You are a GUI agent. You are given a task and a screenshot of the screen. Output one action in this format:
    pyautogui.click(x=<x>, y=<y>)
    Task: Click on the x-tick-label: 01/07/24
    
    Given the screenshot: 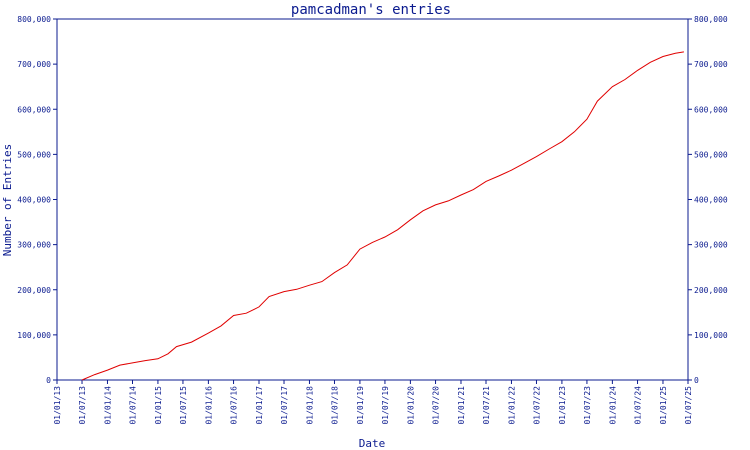 What is the action you would take?
    pyautogui.click(x=638, y=405)
    